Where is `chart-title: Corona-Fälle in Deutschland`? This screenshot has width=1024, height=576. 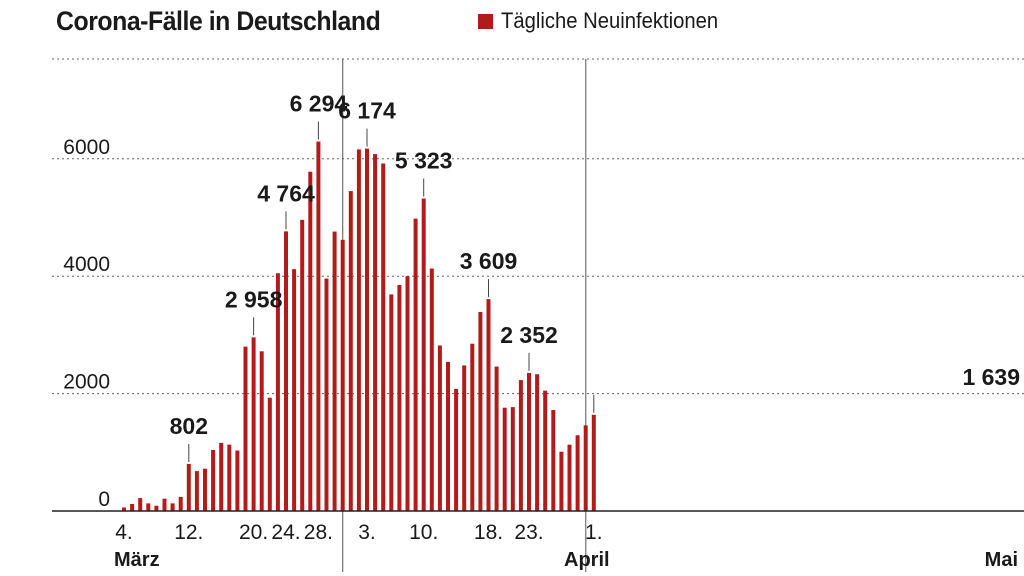 chart-title: Corona-Fälle in Deutschland is located at coordinates (218, 20).